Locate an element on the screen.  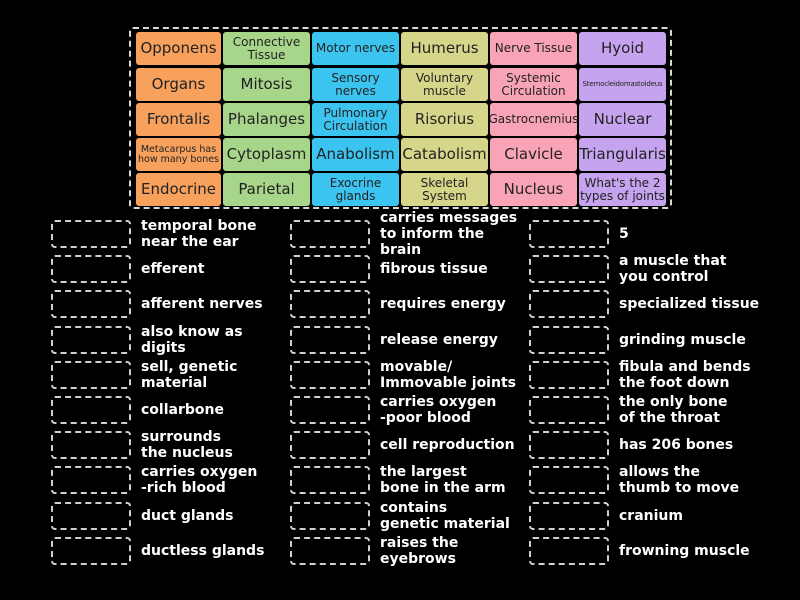
answer-tile: Voluntary muscle is located at coordinates (444, 84).